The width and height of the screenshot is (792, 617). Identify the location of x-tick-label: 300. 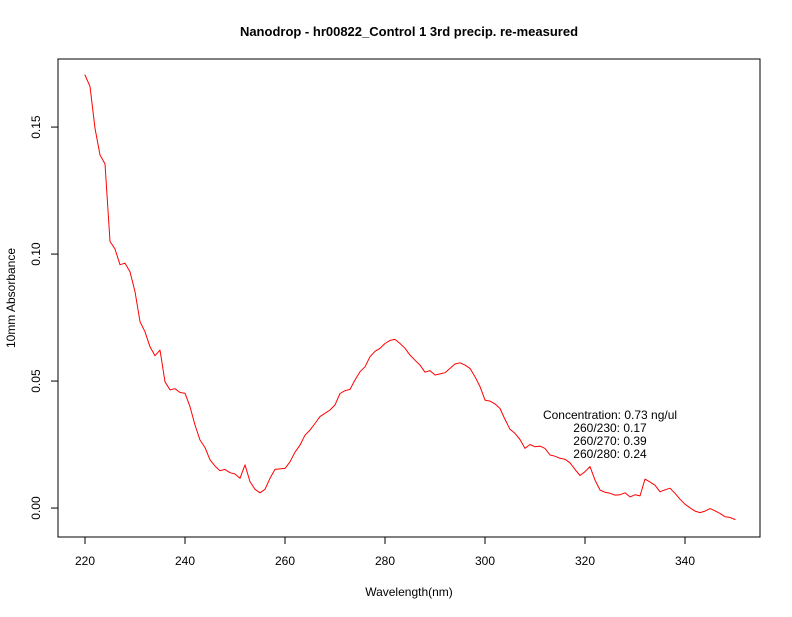
(485, 561).